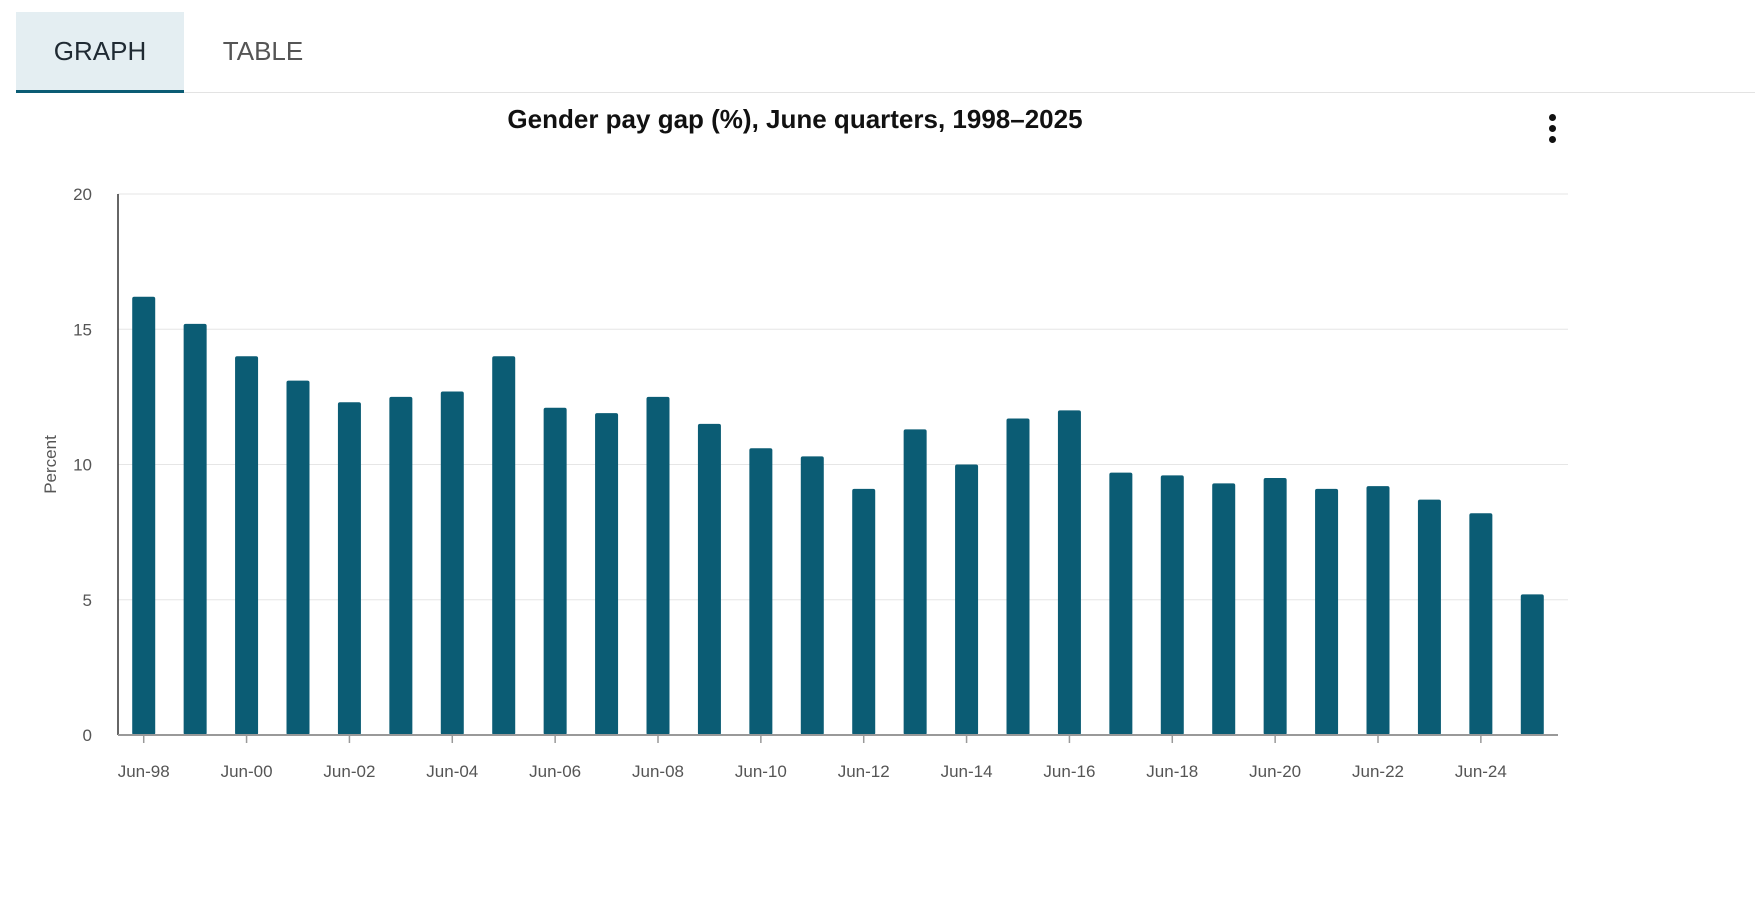  I want to click on y-tick-label: 5, so click(87, 600).